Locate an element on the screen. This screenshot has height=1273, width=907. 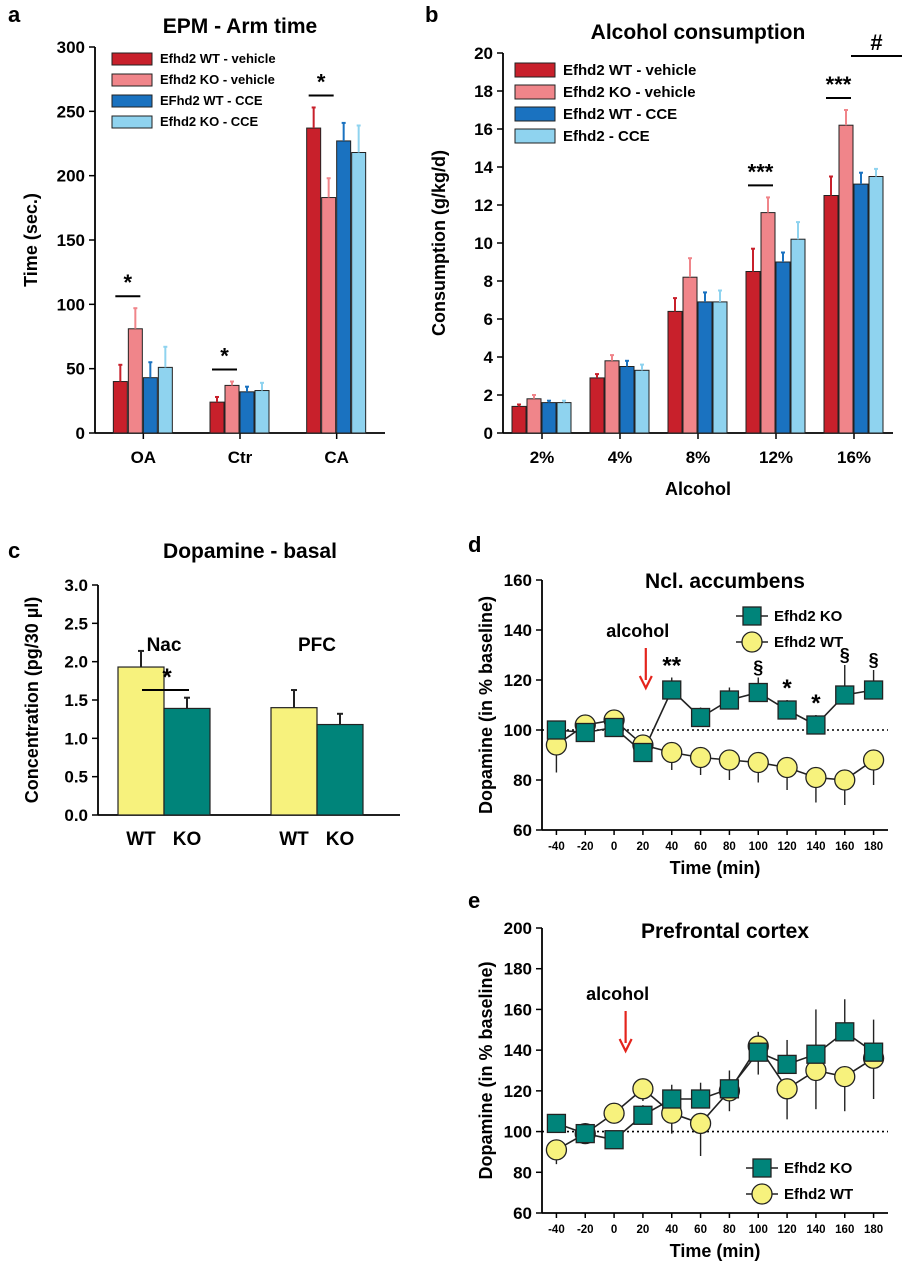
chart-title: Alcohol consumption is located at coordinates (698, 32).